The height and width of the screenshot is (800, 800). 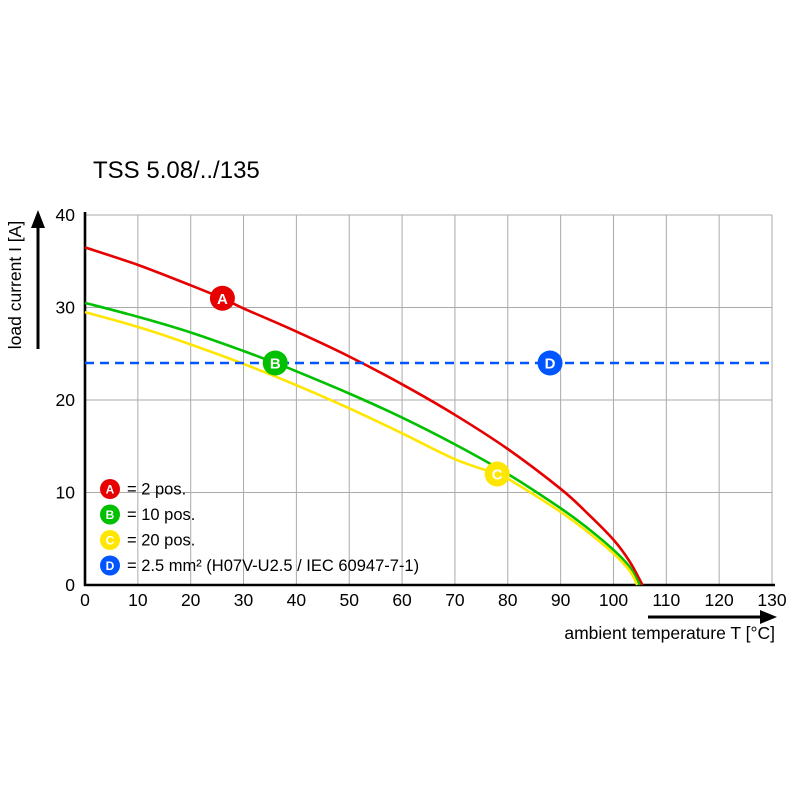 What do you see at coordinates (15, 285) in the screenshot?
I see `y-axis-label: load current I [A]` at bounding box center [15, 285].